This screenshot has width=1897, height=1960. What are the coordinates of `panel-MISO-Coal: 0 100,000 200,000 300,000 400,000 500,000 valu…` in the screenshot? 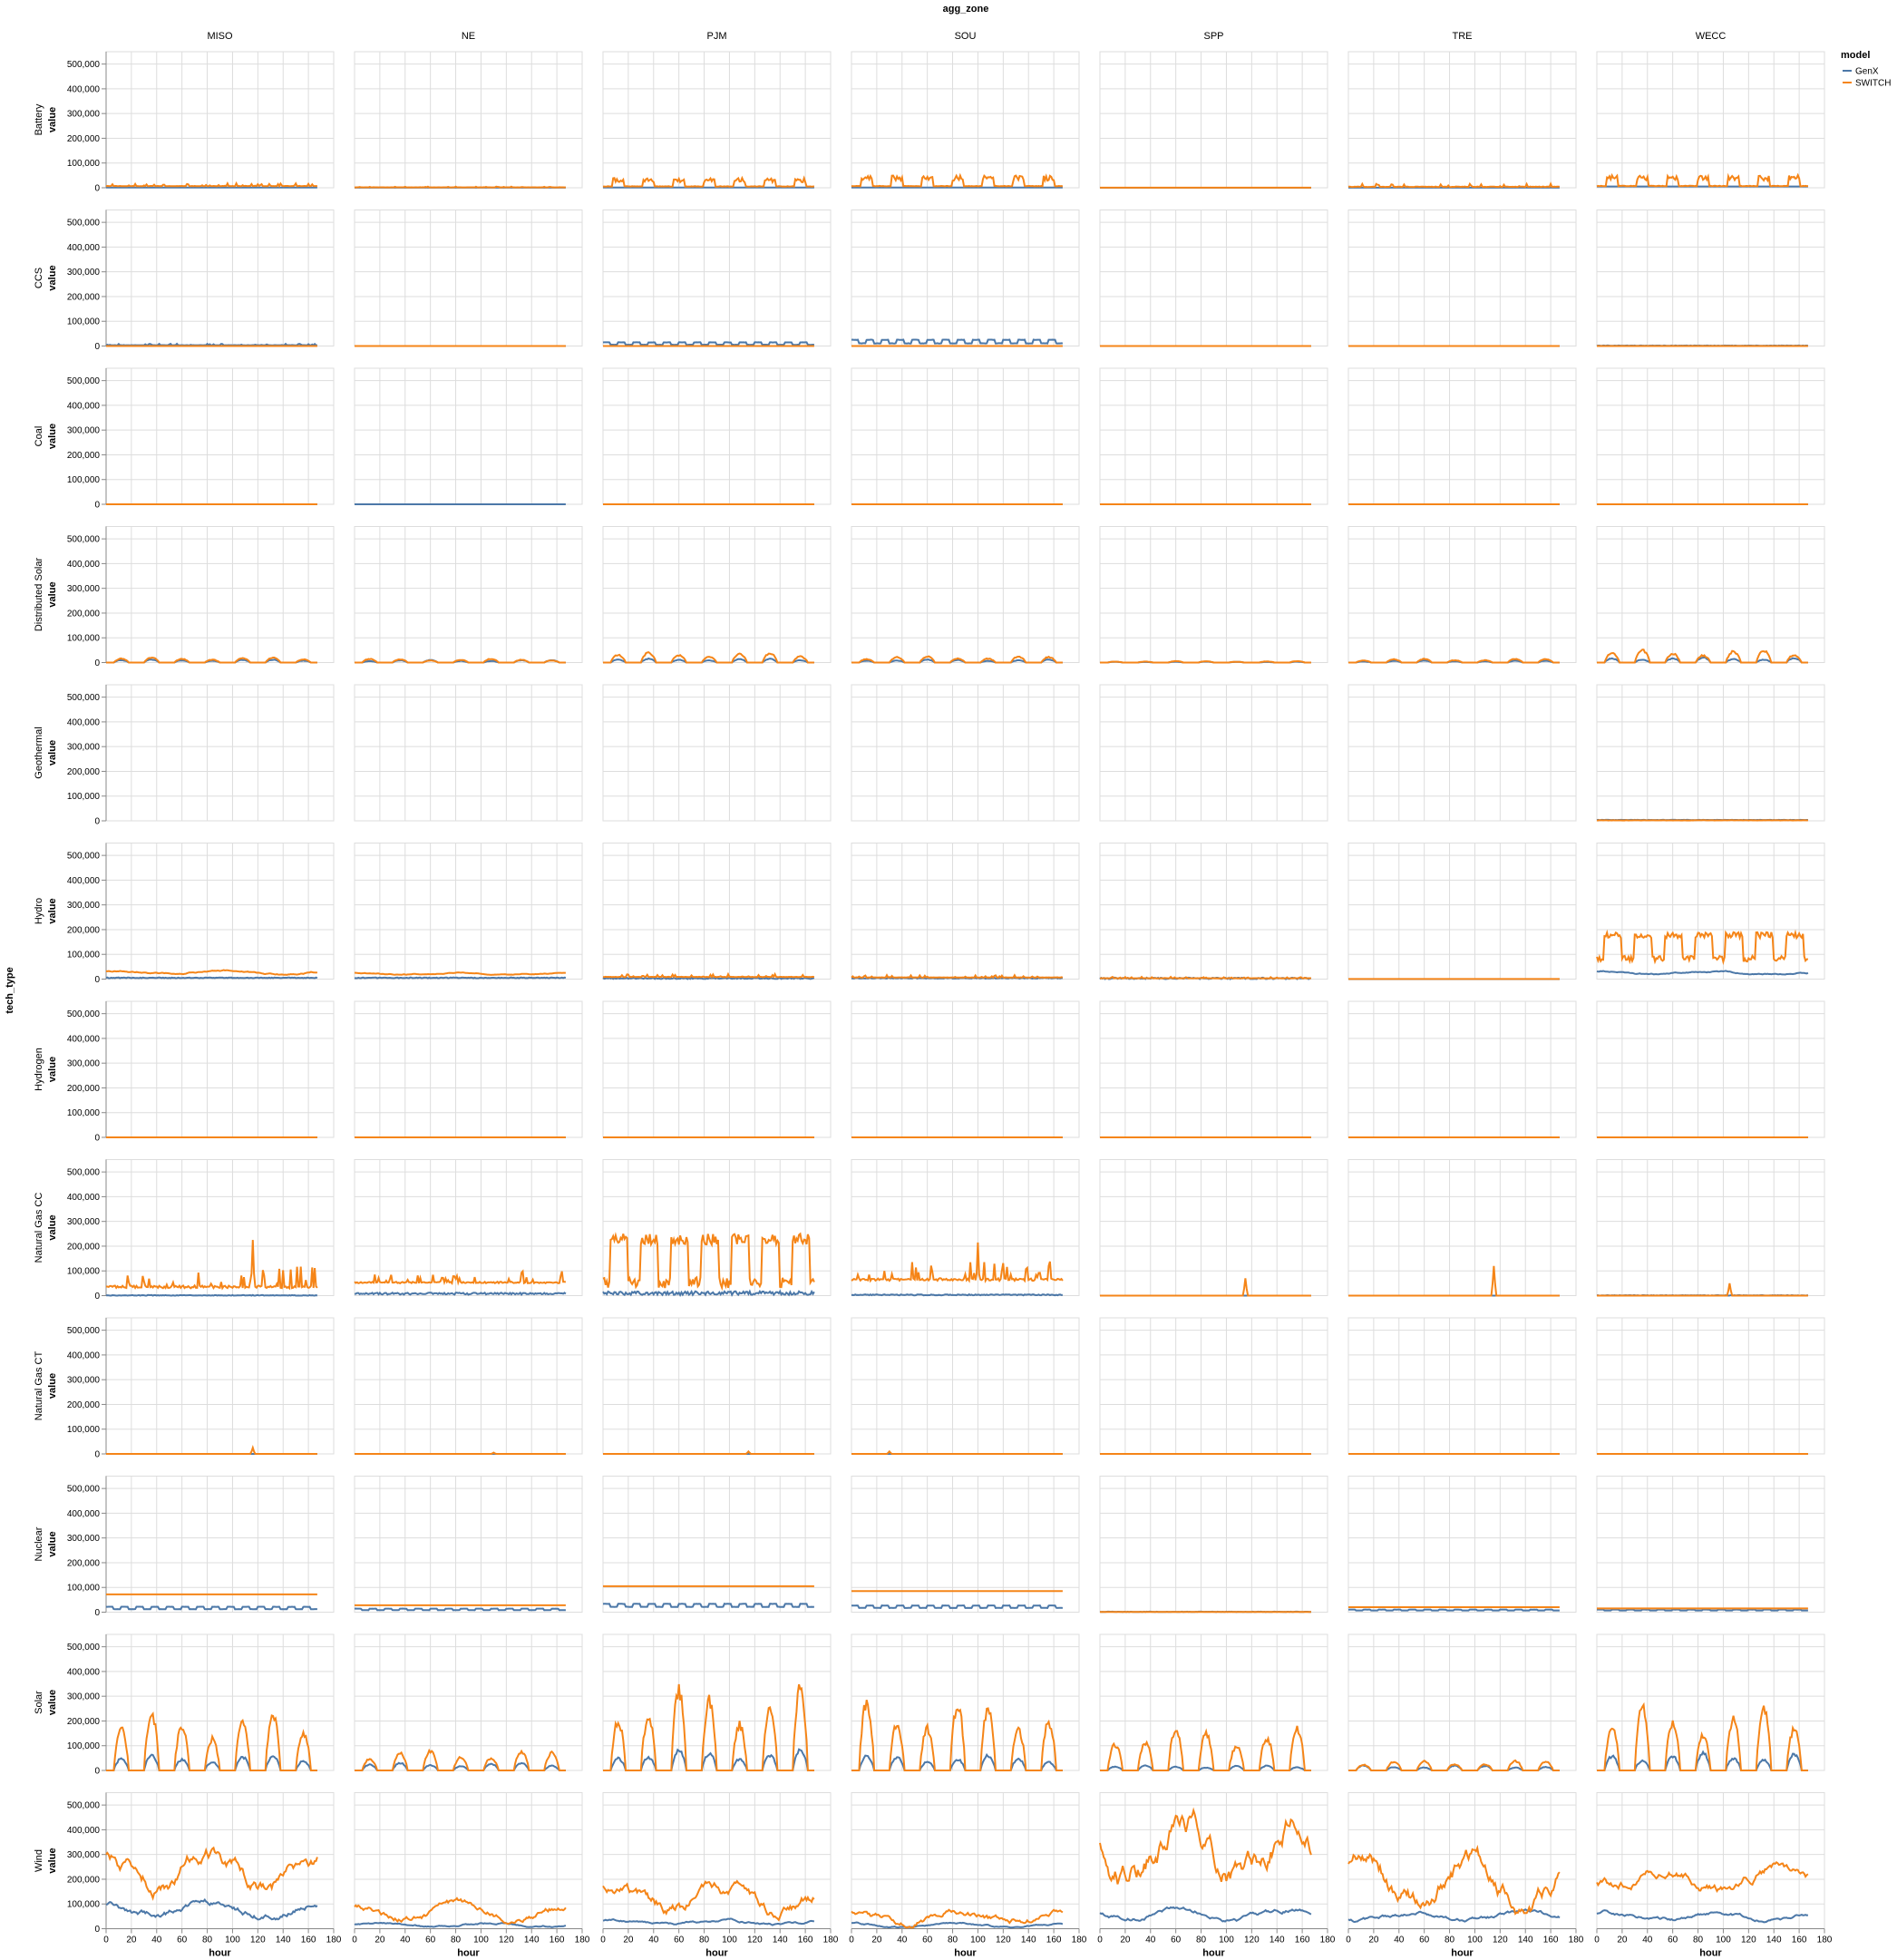 It's located at (185, 439).